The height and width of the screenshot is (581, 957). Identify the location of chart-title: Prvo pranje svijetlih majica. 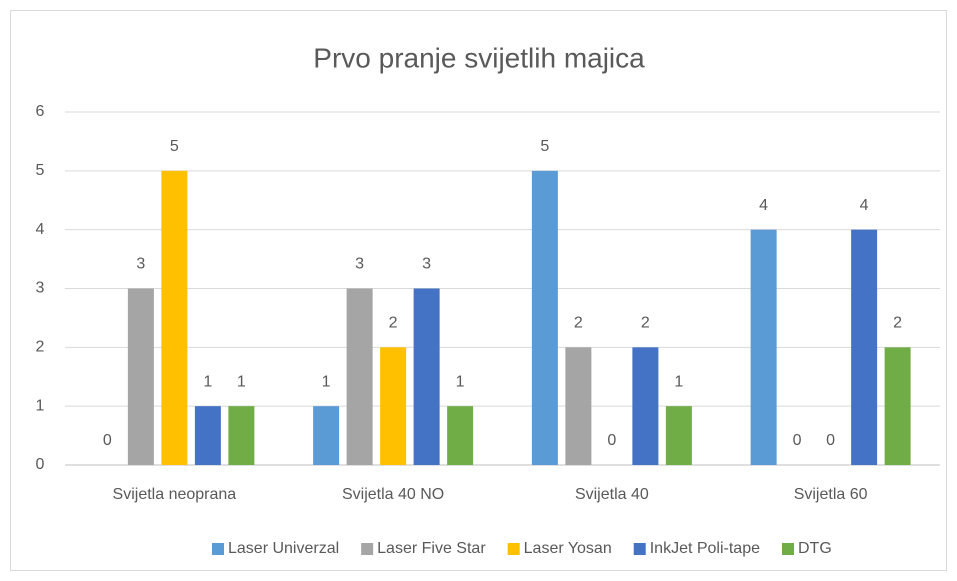
(479, 57).